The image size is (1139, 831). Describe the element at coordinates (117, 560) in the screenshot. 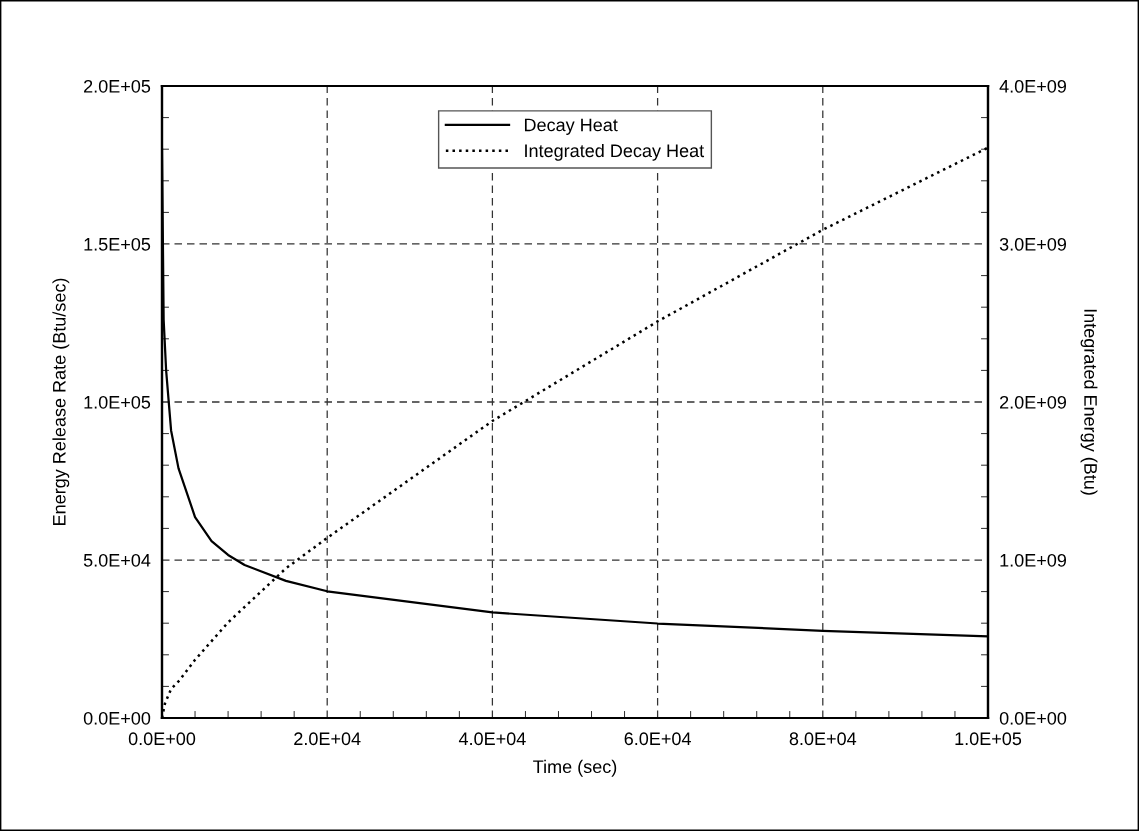

I see `y-tick-label: 5.0E+04` at that location.